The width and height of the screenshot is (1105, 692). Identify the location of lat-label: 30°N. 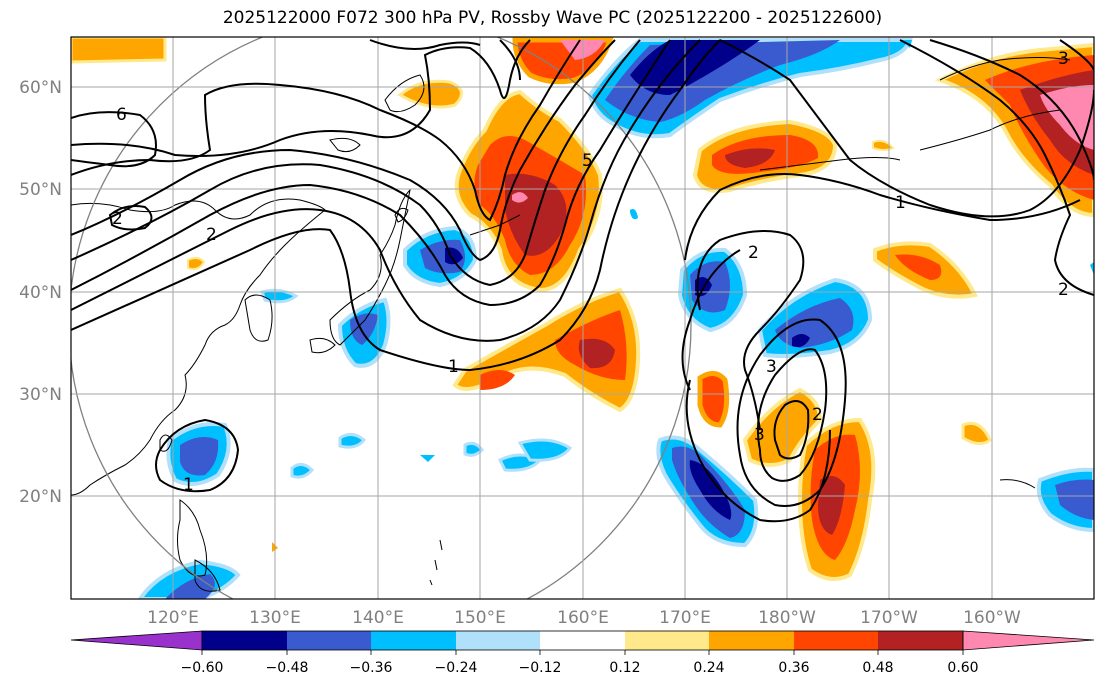
(40, 395).